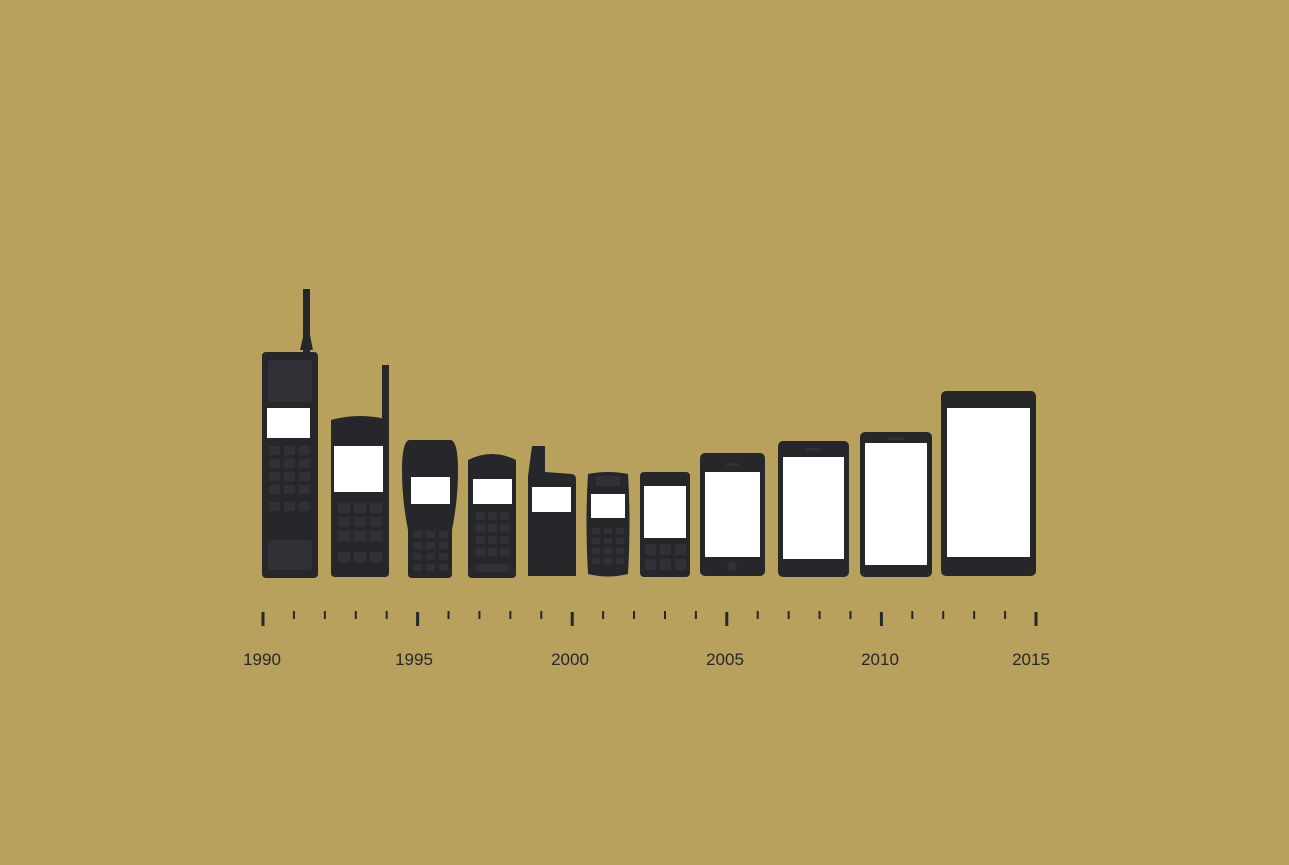 The height and width of the screenshot is (865, 1289). What do you see at coordinates (414, 659) in the screenshot?
I see `year-label-1995: 1995` at bounding box center [414, 659].